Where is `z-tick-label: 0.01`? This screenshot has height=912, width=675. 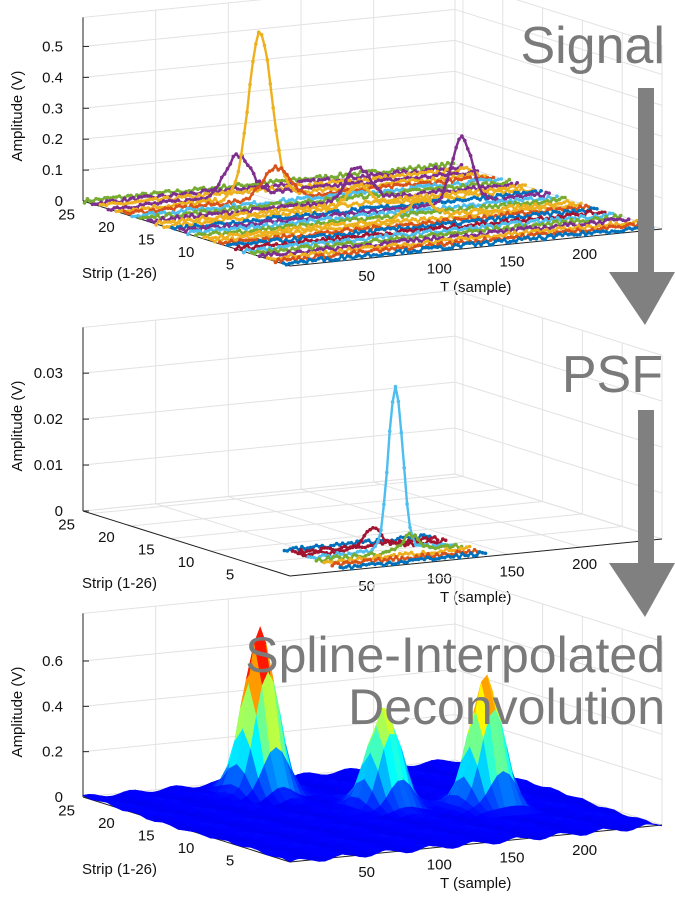
z-tick-label: 0.01 is located at coordinates (48, 465).